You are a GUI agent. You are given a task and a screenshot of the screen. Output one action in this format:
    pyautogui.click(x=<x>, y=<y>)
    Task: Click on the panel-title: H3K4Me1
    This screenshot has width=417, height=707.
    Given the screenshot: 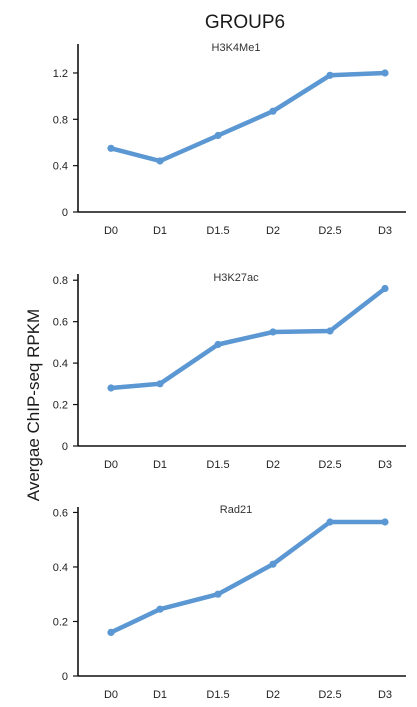 What is the action you would take?
    pyautogui.click(x=236, y=48)
    